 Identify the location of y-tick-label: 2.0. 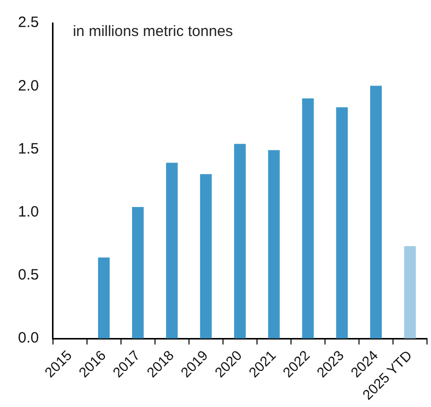
(28, 85).